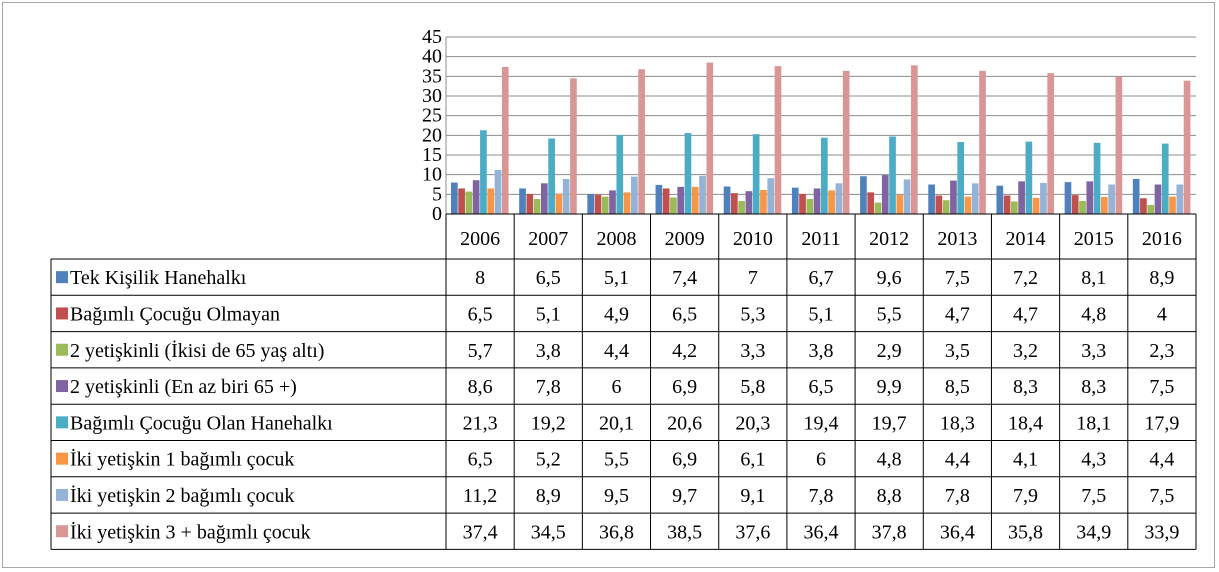  I want to click on y-tick-label: 25, so click(432, 116).